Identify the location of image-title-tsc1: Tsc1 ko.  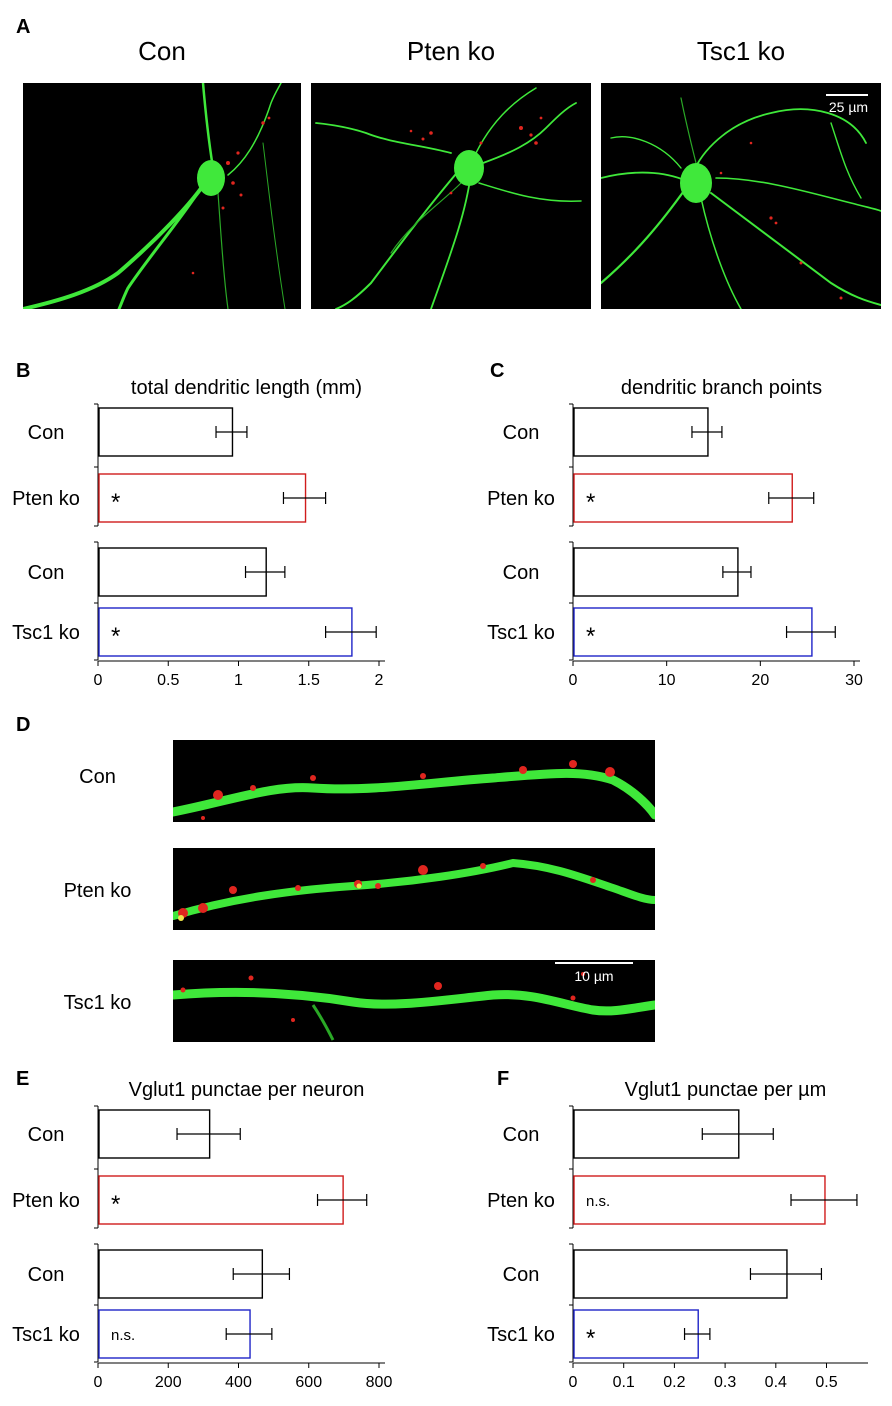
(741, 51).